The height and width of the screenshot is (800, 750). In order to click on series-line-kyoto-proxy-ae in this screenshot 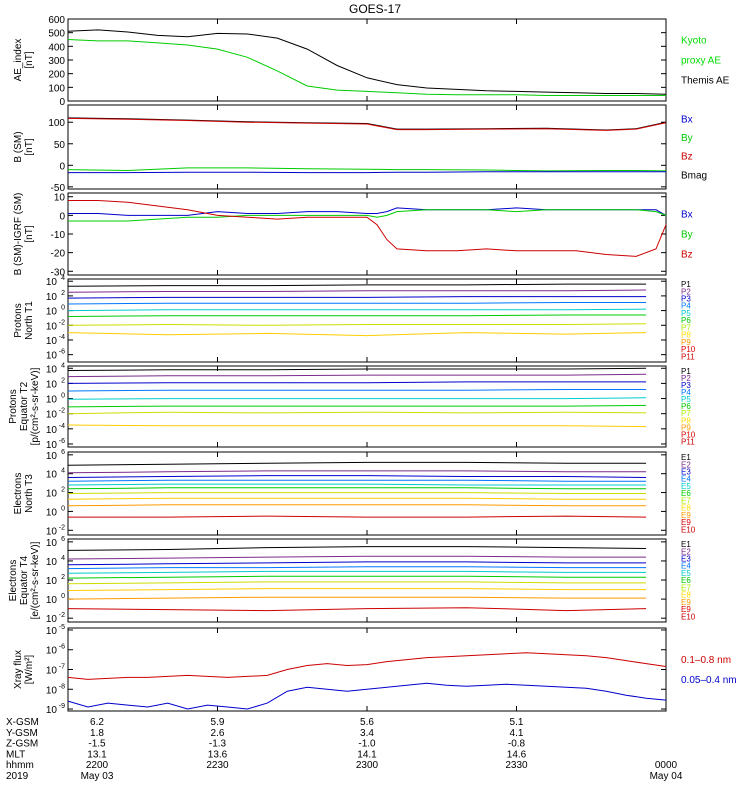, I will do `click(366, 67)`.